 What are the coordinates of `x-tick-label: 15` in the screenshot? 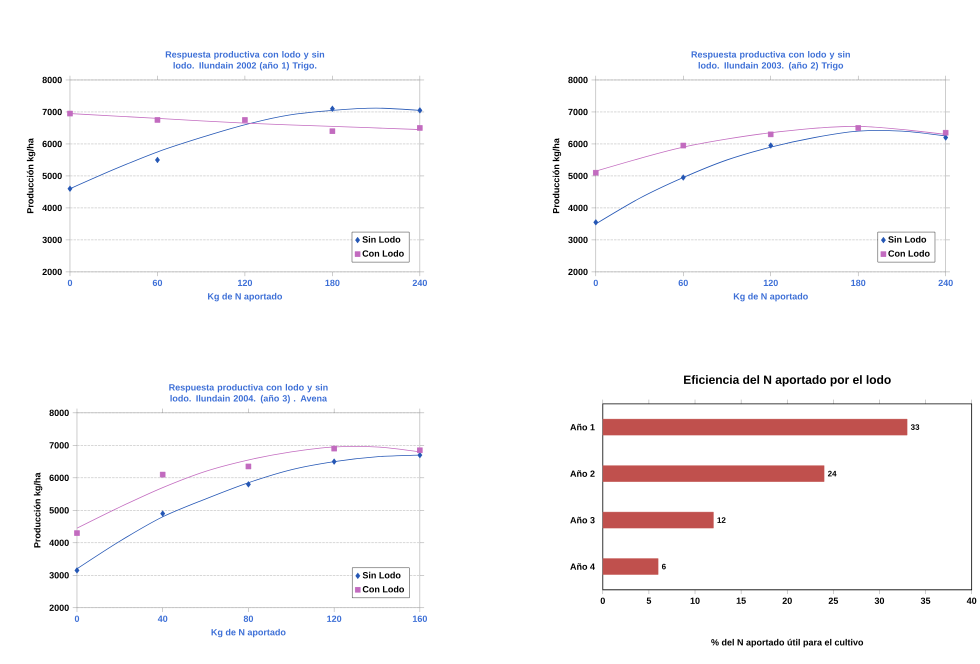 It's located at (741, 601).